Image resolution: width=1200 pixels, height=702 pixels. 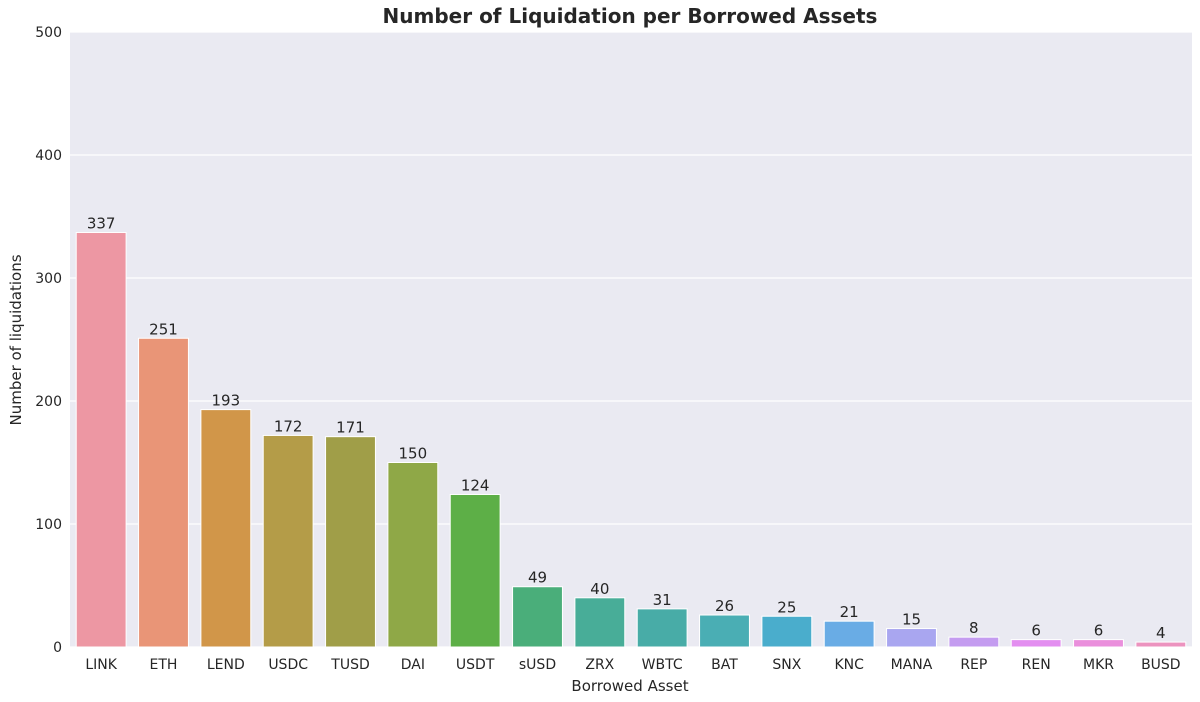 I want to click on y-tick-label: 200, so click(x=48, y=402).